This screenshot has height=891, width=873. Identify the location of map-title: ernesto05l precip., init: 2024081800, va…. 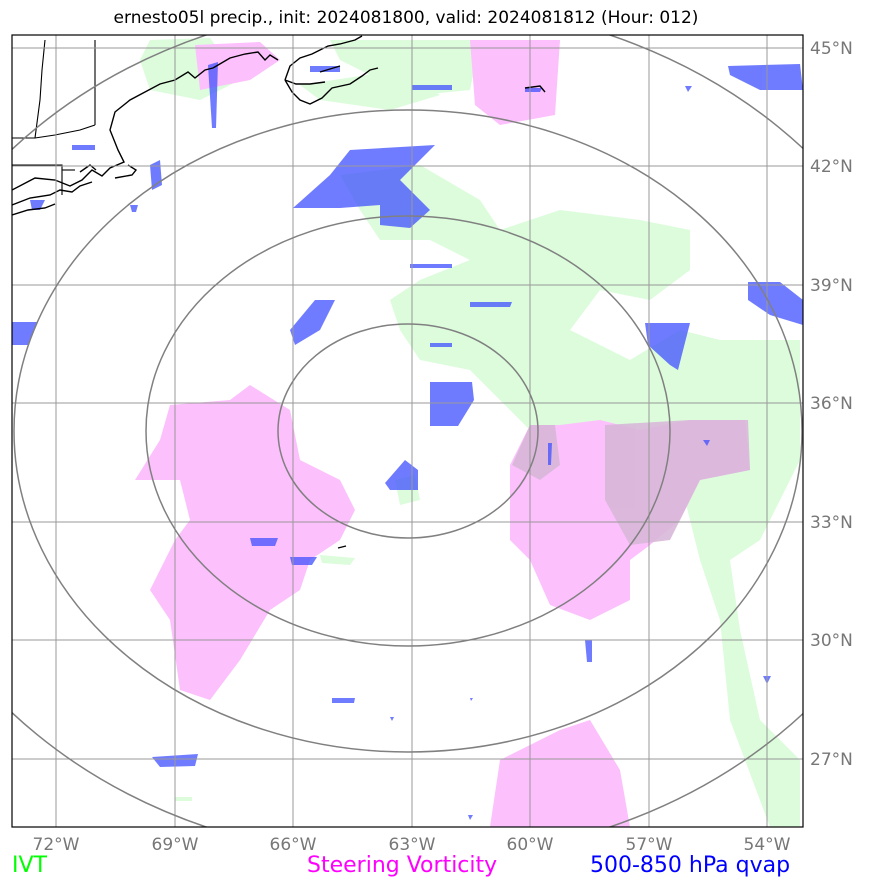
(406, 18).